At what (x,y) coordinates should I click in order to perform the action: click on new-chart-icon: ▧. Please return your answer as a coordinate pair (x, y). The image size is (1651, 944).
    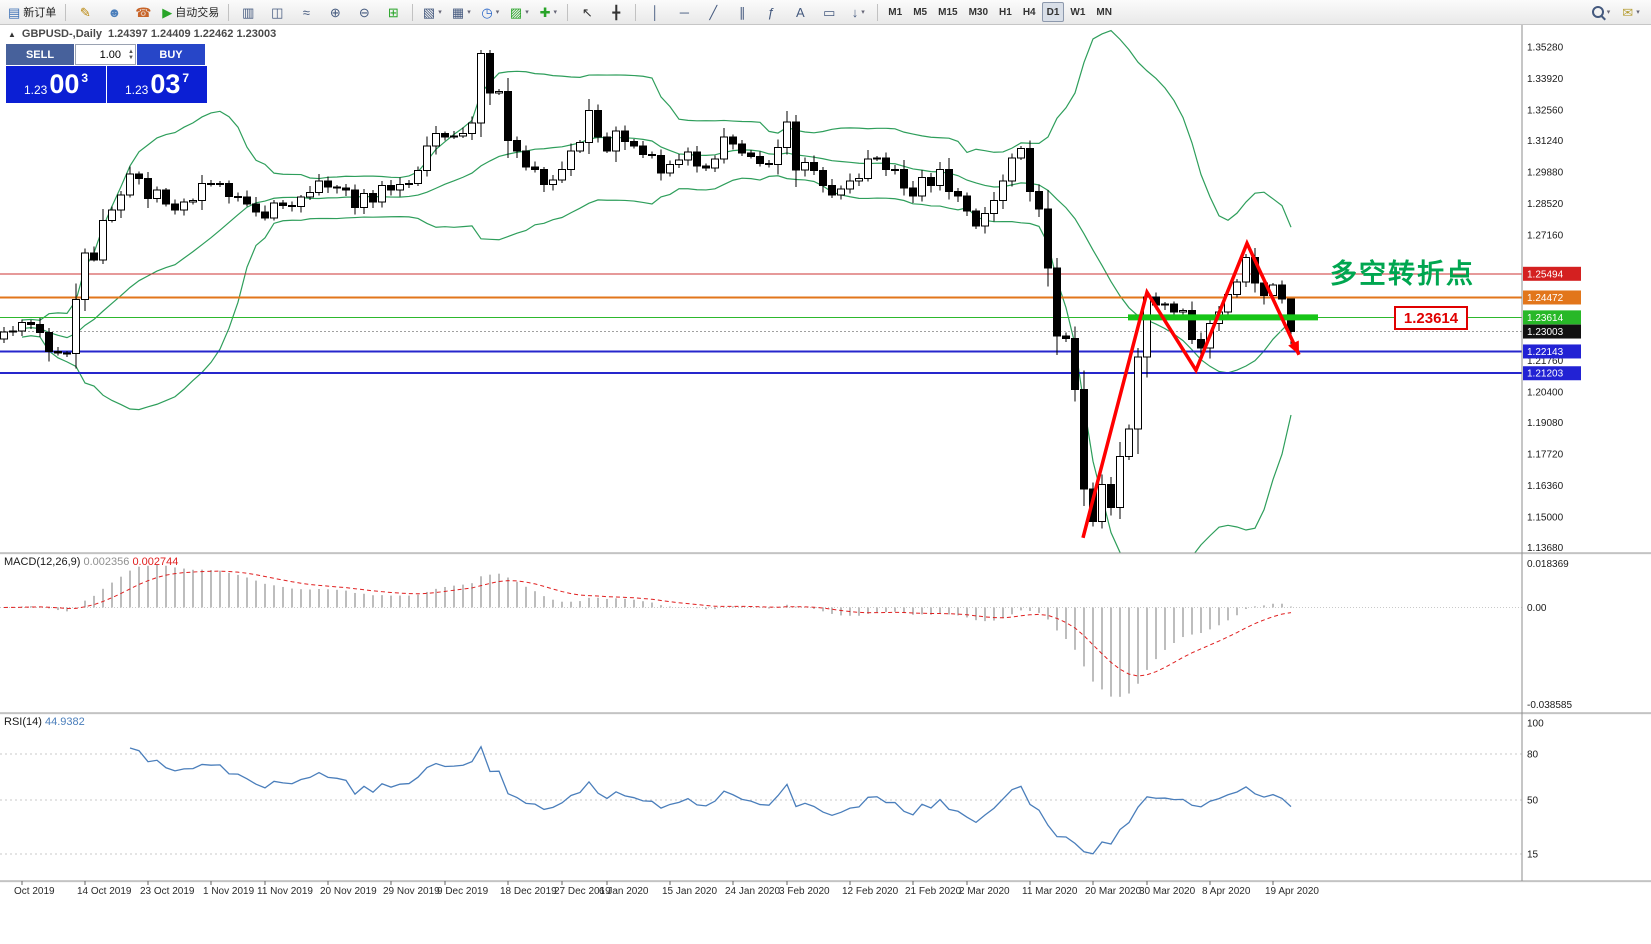
    Looking at the image, I should click on (429, 12).